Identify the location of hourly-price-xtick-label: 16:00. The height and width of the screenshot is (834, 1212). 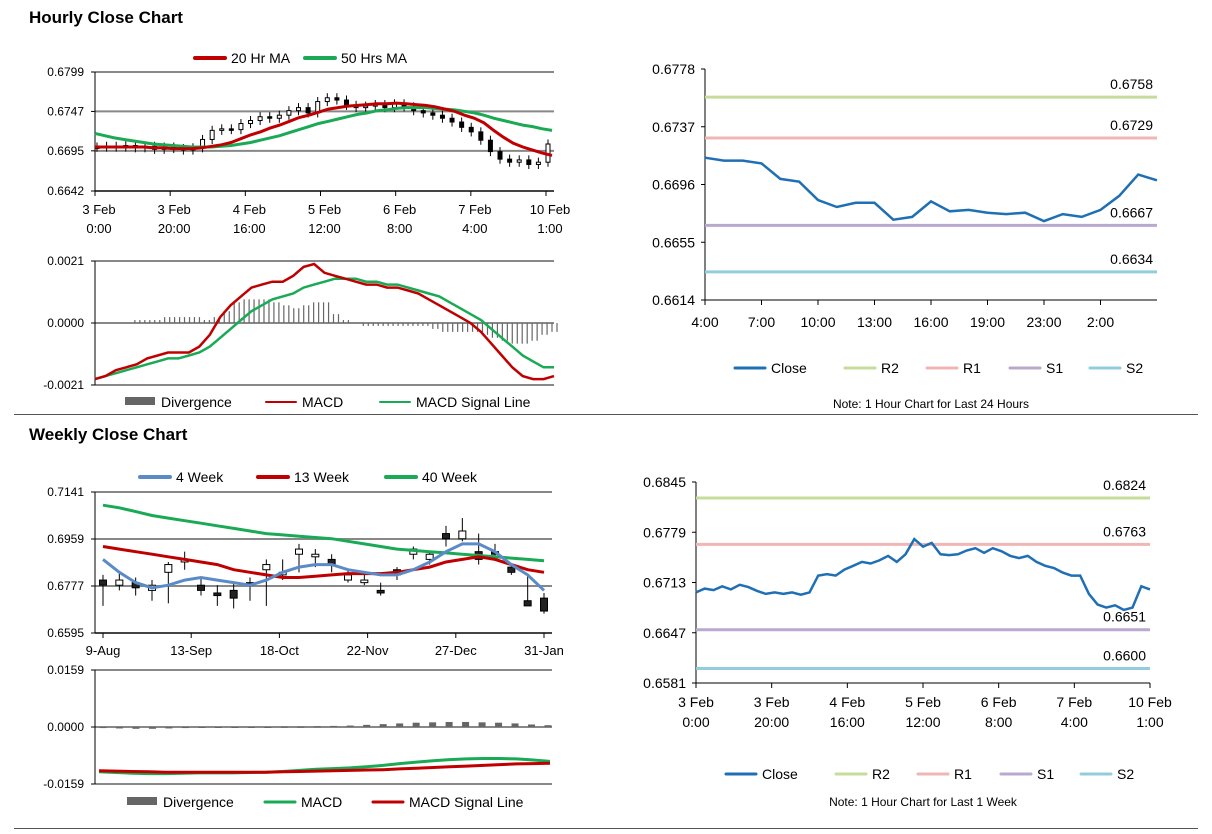
(249, 228).